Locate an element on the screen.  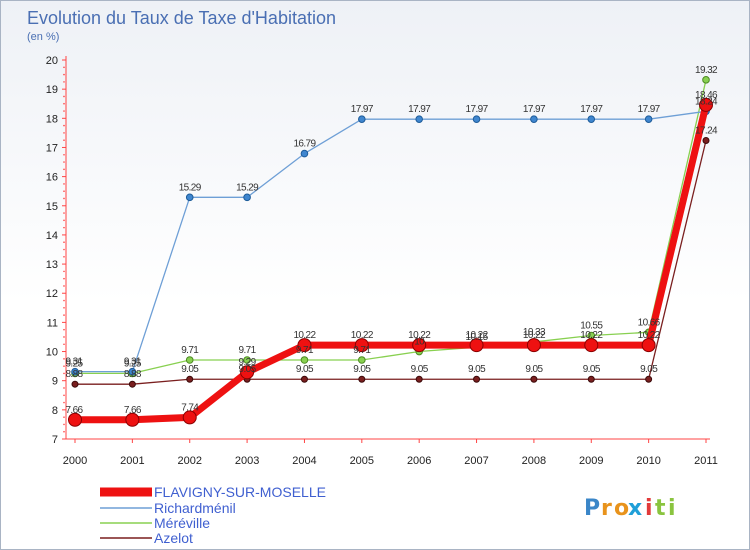
data-label-richardmenil: 18.24 is located at coordinates (706, 101).